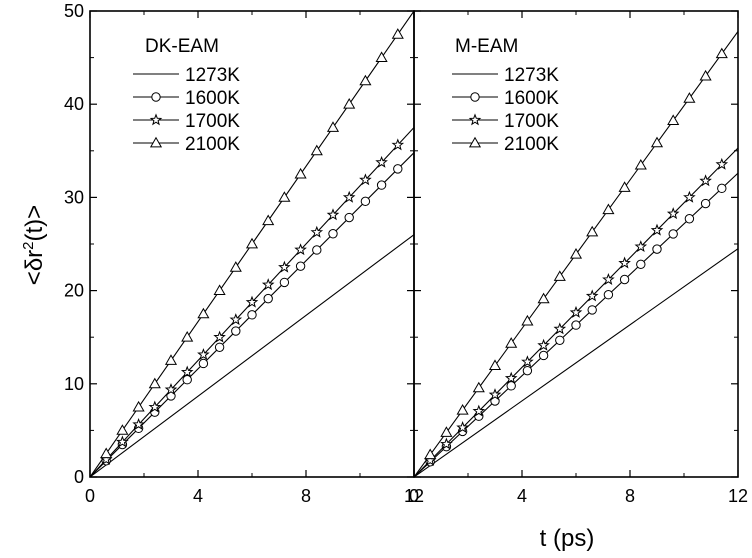 This screenshot has width=752, height=558. I want to click on legend-title: DK-EAM, so click(182, 46).